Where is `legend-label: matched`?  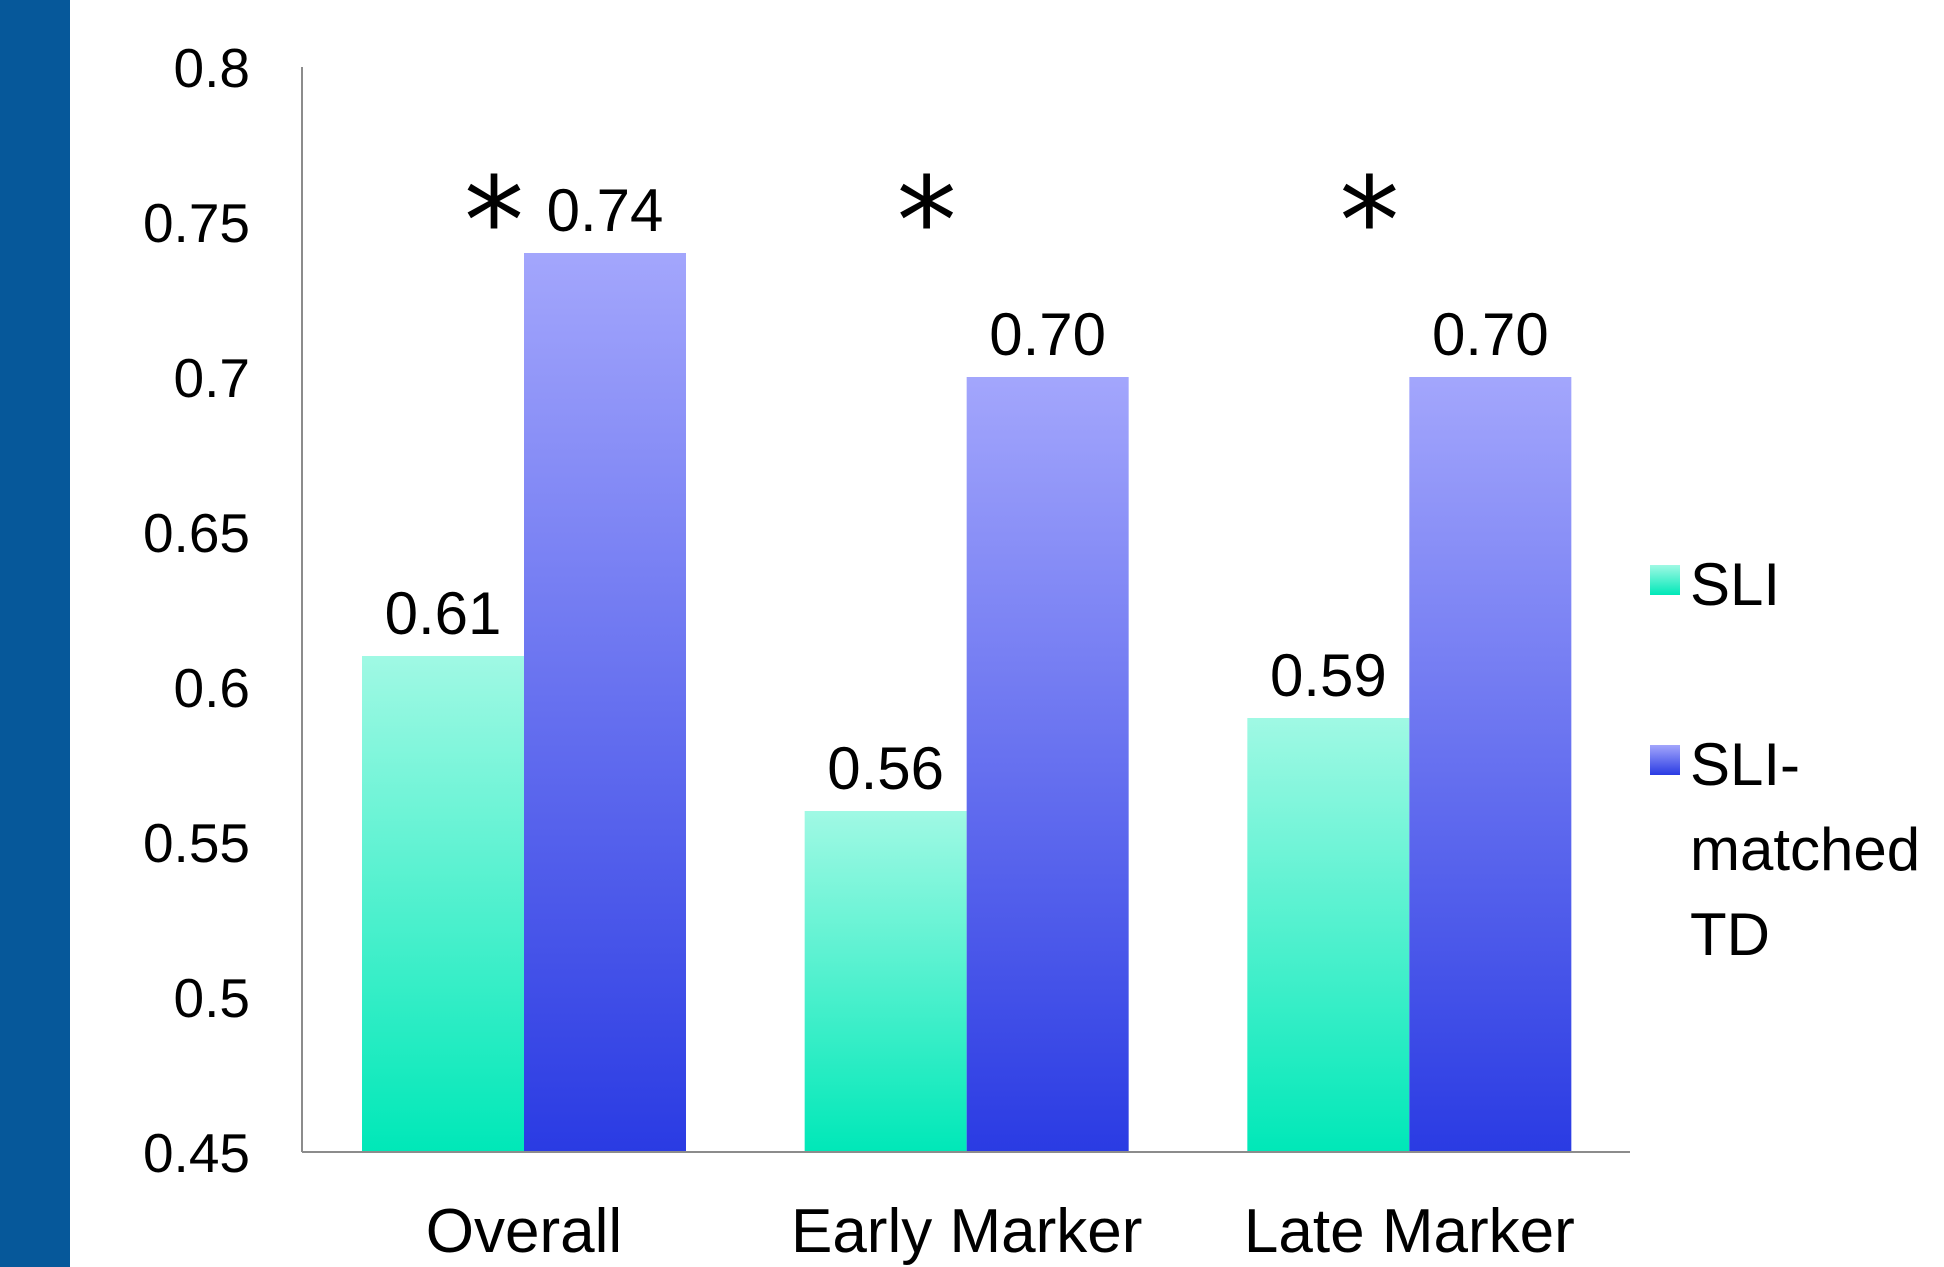
legend-label: matched is located at coordinates (1805, 849).